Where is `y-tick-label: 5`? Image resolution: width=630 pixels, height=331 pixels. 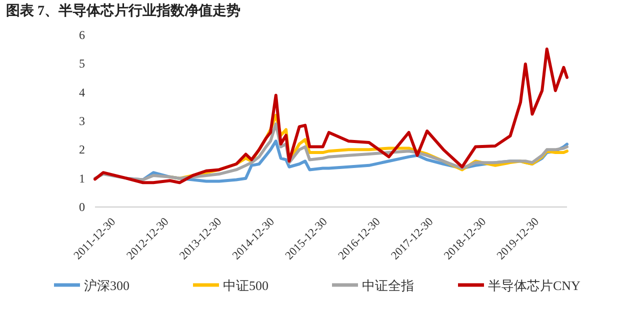
y-tick-label: 5 is located at coordinates (82, 63).